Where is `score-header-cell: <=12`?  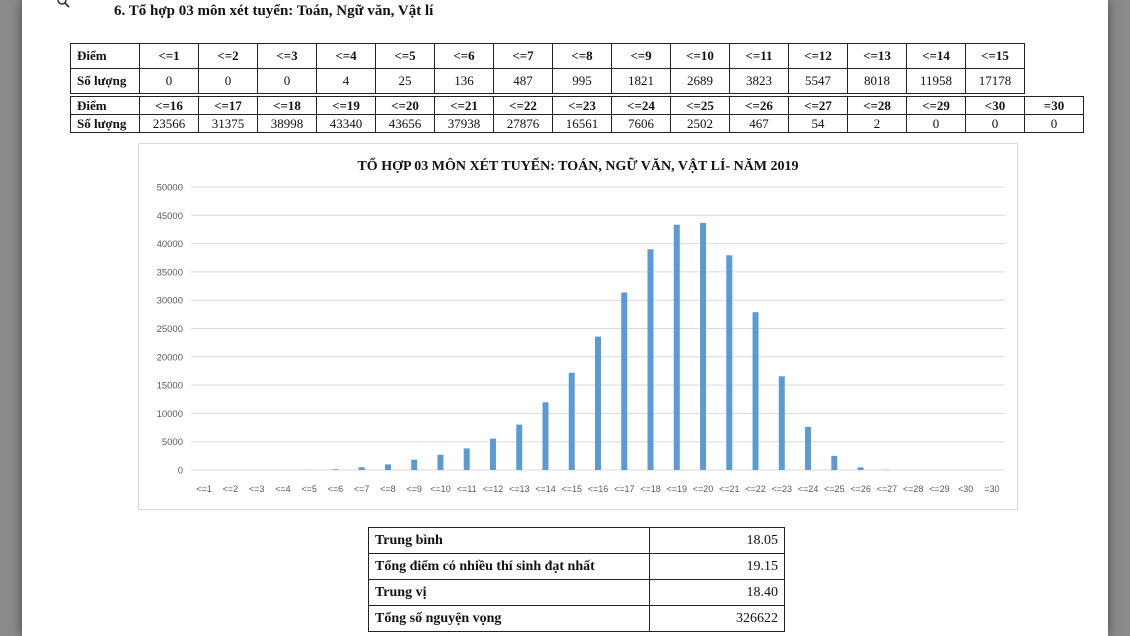
score-header-cell: <=12 is located at coordinates (818, 56).